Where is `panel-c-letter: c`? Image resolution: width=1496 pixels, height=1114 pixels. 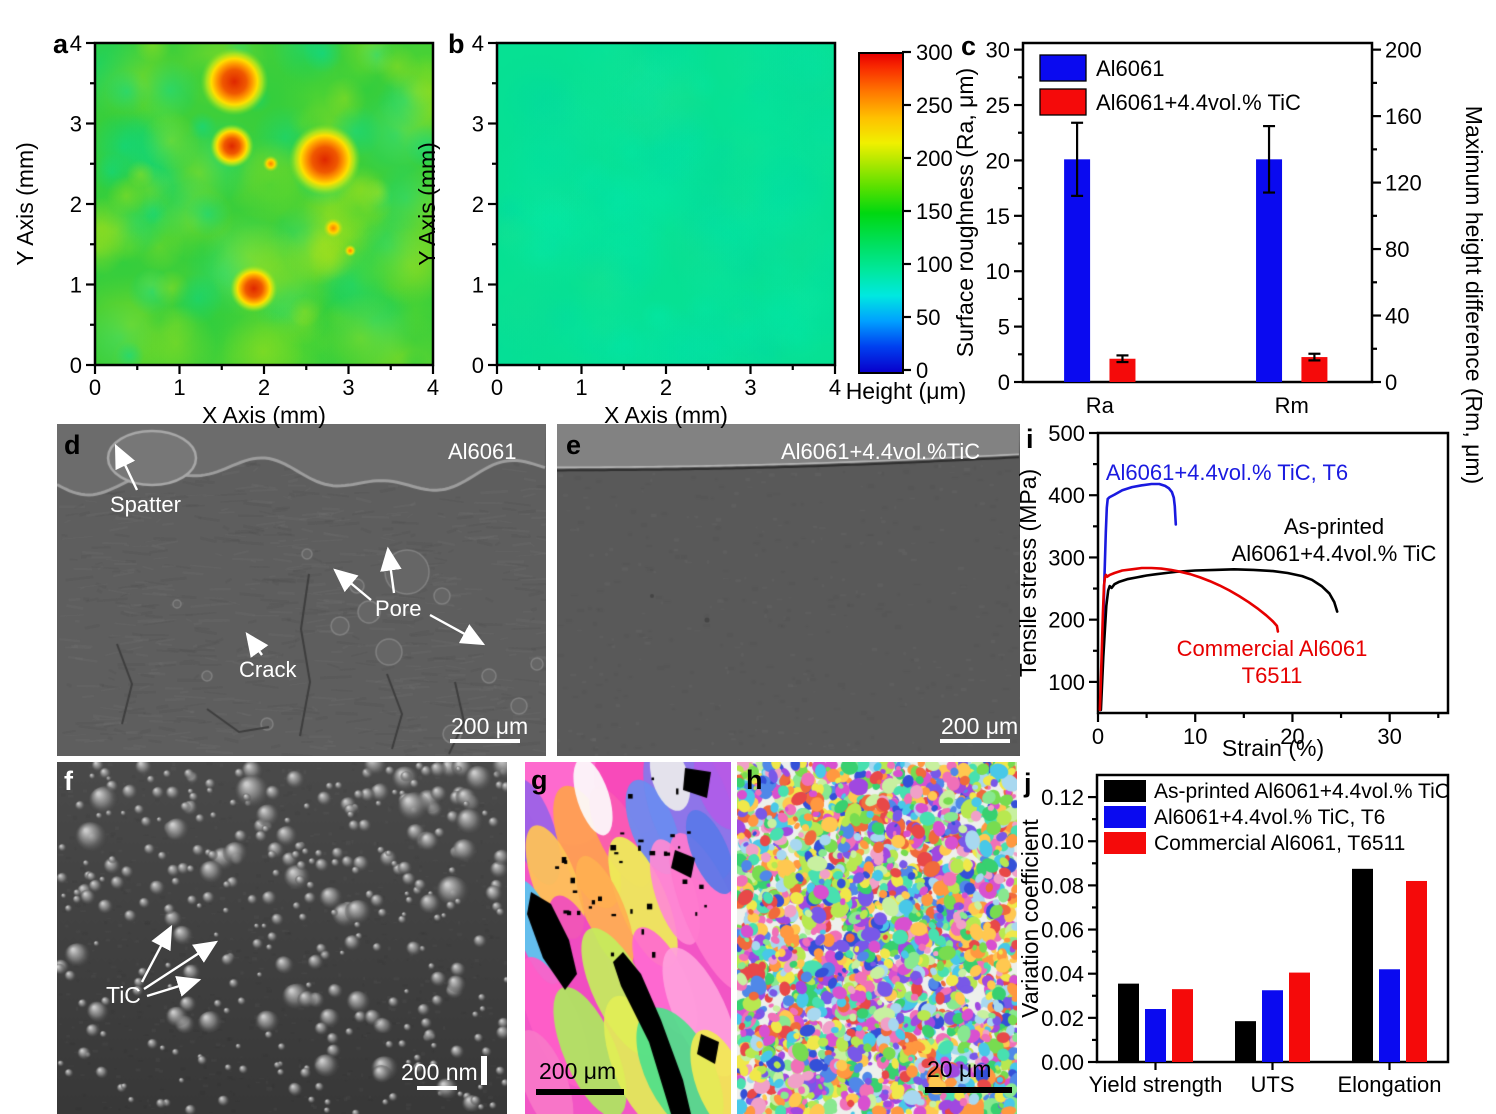 panel-c-letter: c is located at coordinates (969, 46).